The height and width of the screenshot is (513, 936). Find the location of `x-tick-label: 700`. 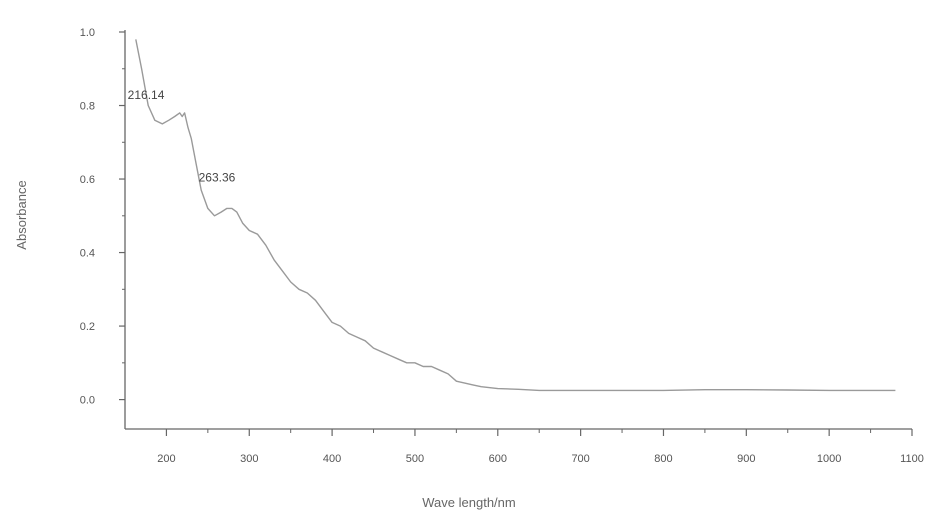

x-tick-label: 700 is located at coordinates (580, 459).